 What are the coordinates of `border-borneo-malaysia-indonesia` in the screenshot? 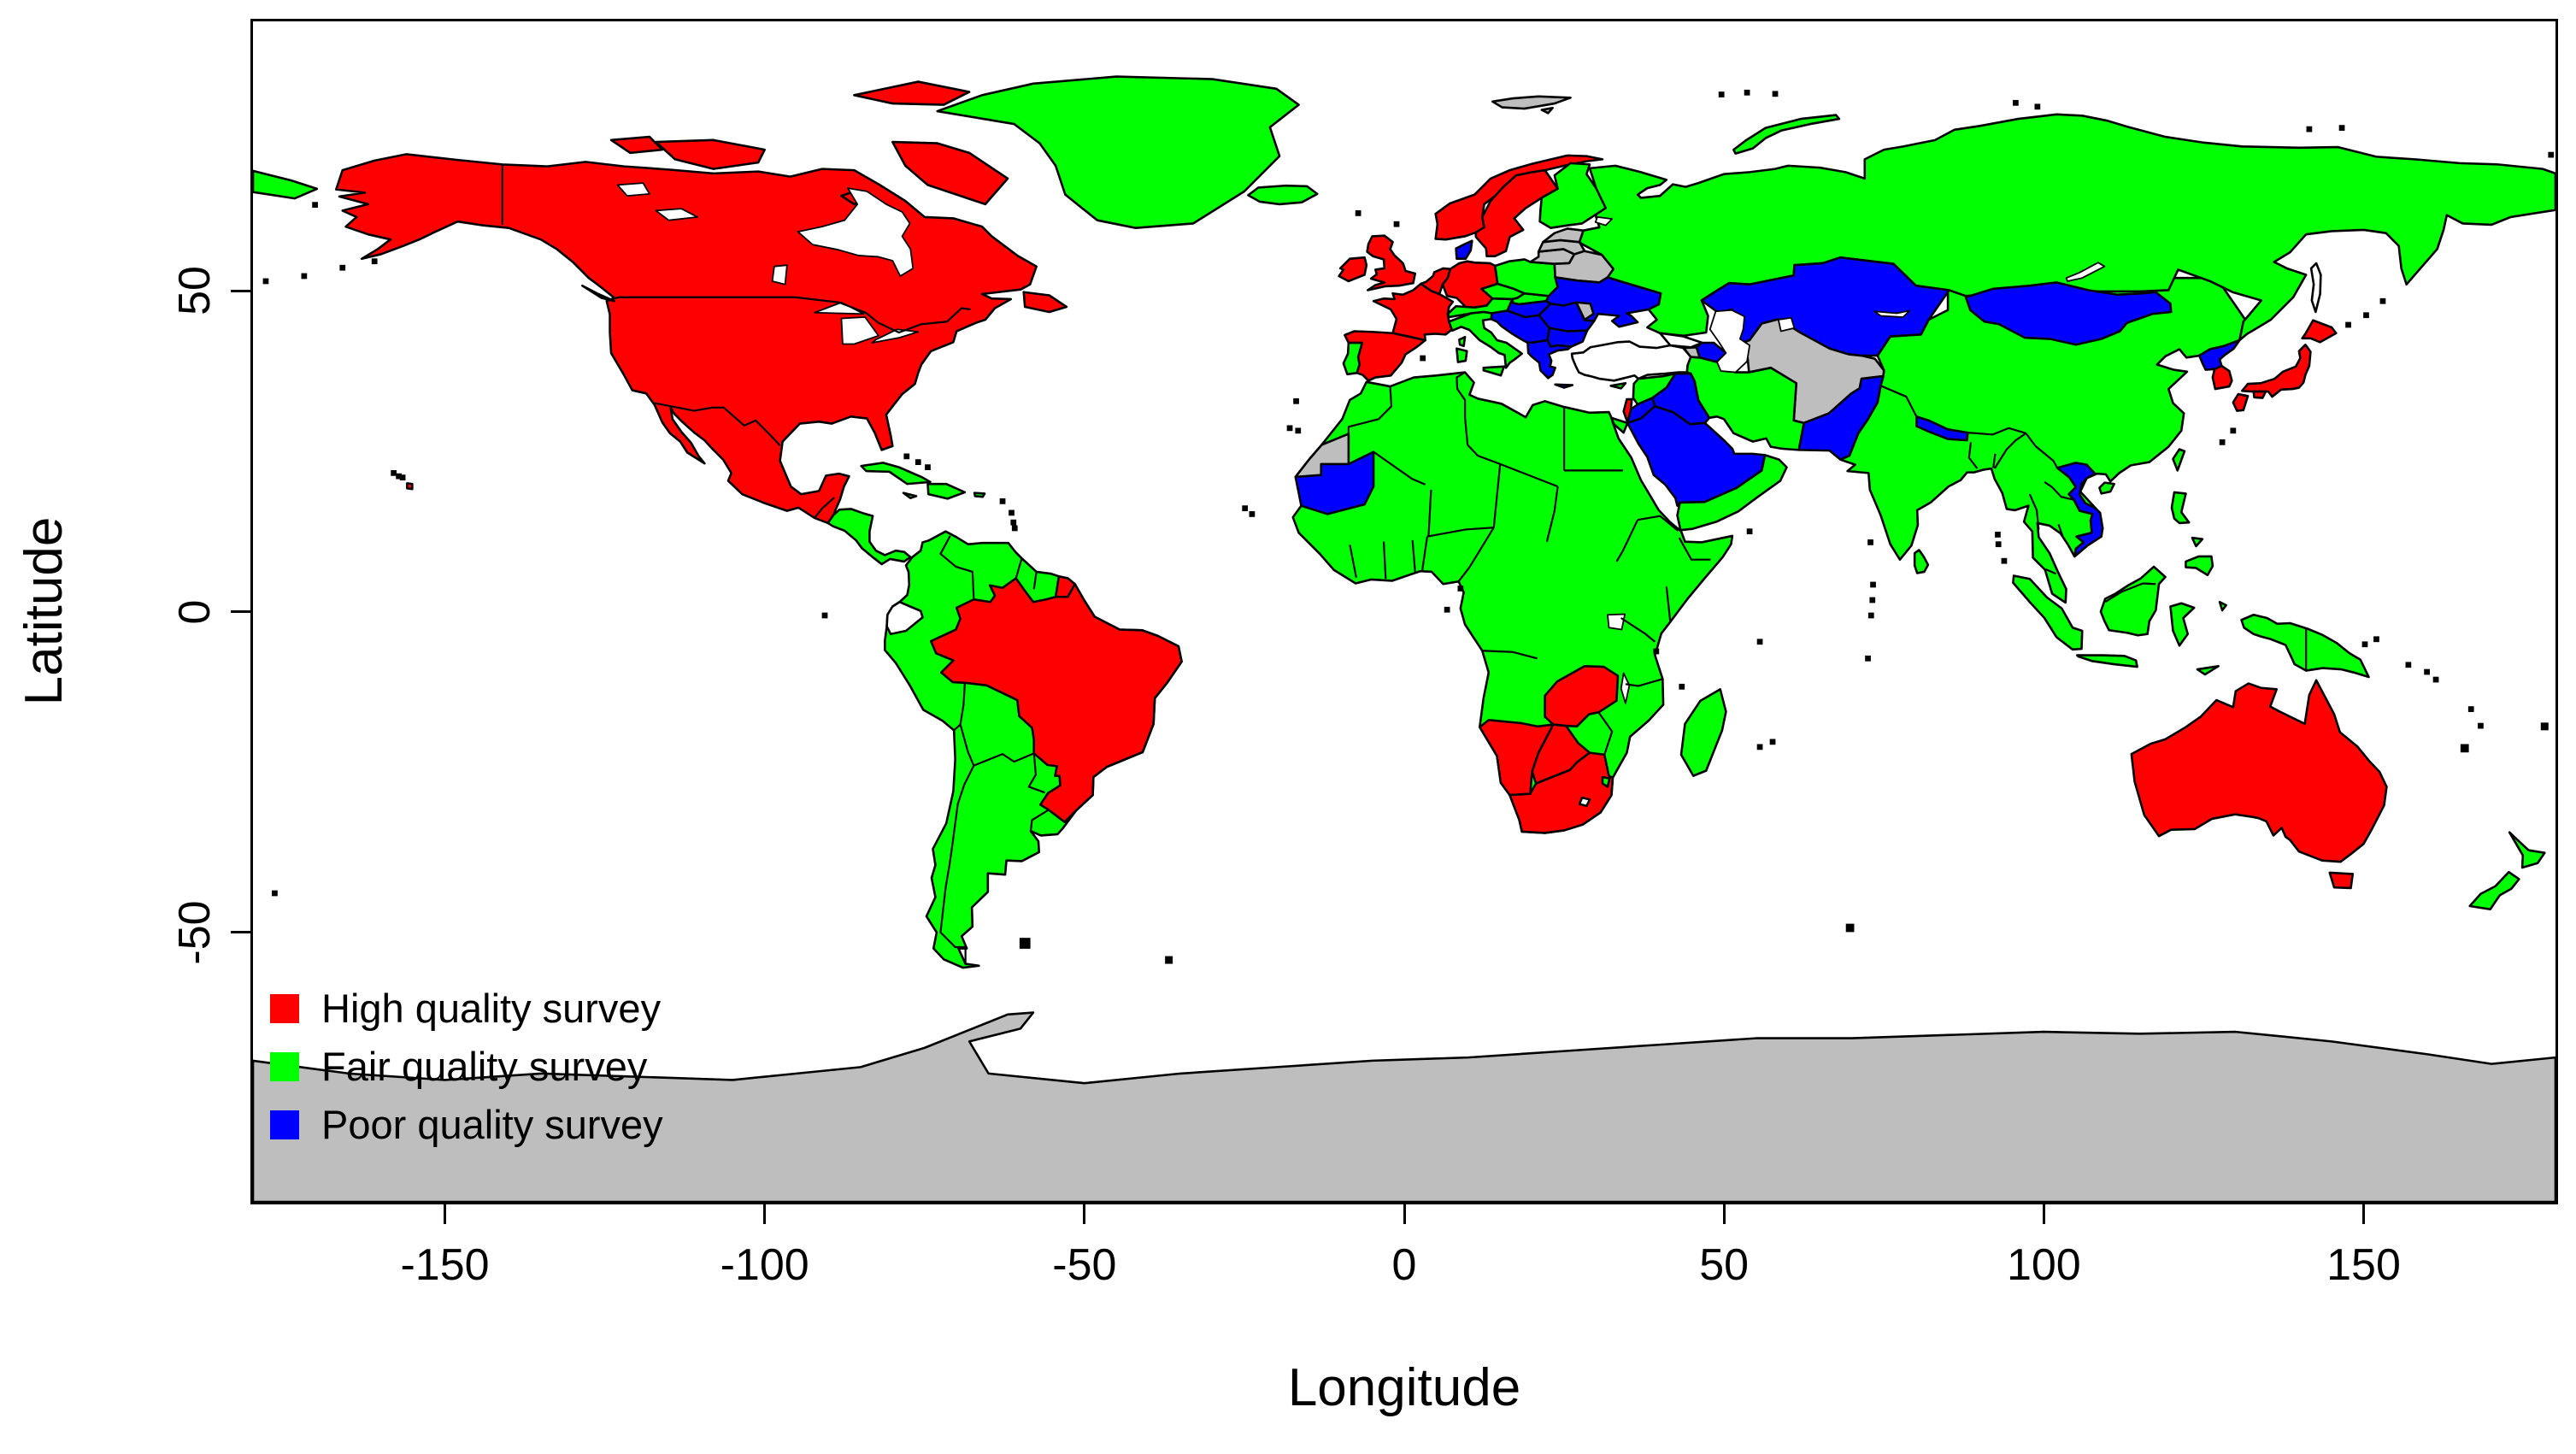 It's located at (2130, 592).